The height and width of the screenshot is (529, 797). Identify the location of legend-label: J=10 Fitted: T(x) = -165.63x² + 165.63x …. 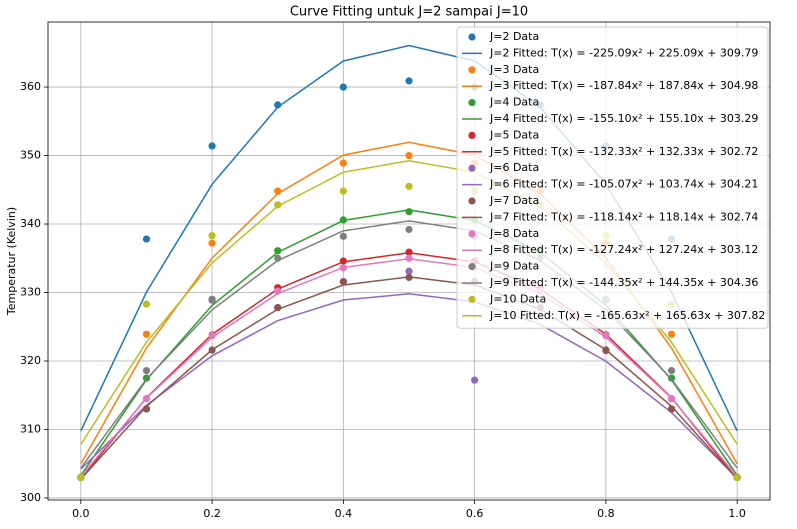
(627, 315).